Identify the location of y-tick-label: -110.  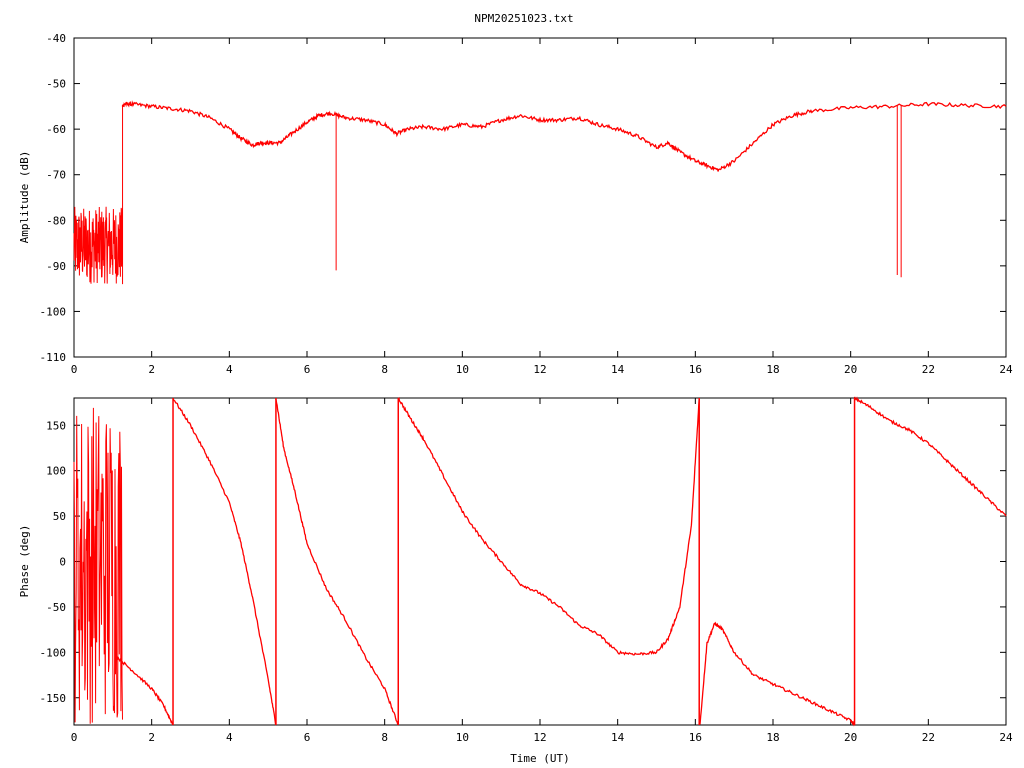
(53, 357).